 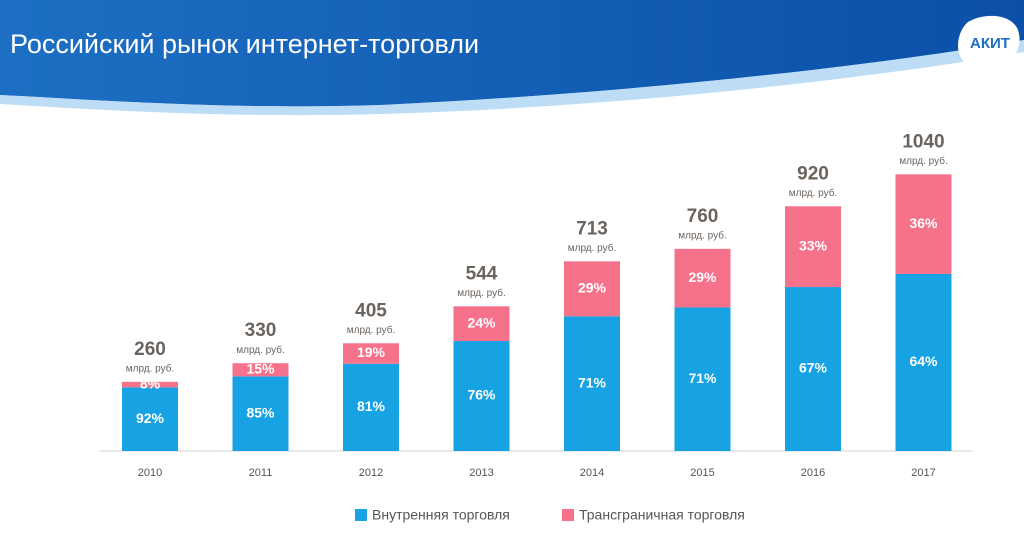 I want to click on logo-text: АКИТ, so click(x=990, y=43).